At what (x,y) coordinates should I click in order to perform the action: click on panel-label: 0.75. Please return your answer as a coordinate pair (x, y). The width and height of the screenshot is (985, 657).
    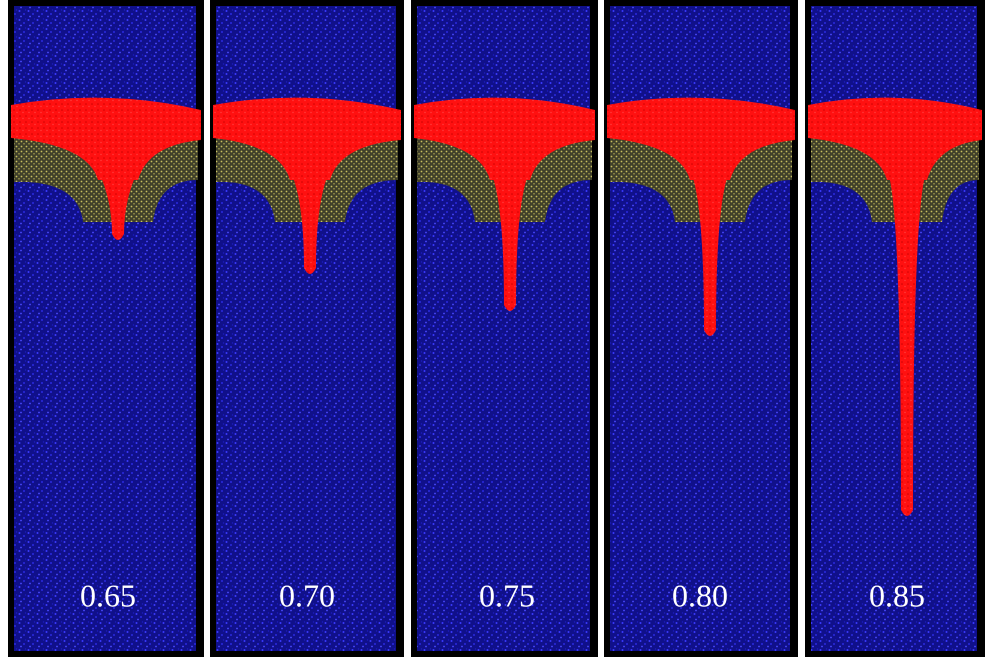
    Looking at the image, I should click on (507, 595).